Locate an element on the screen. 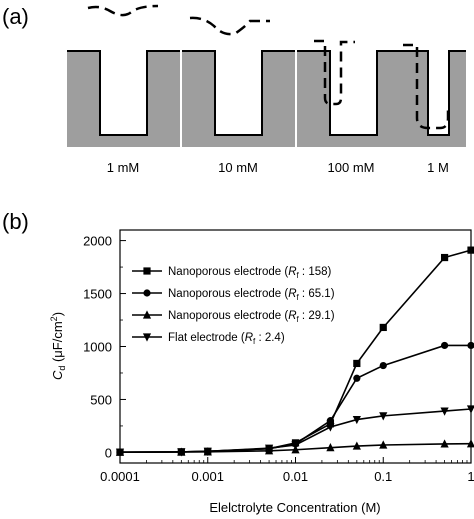 This screenshot has width=474, height=519. concentration-label-1m: 1 M is located at coordinates (438, 167).